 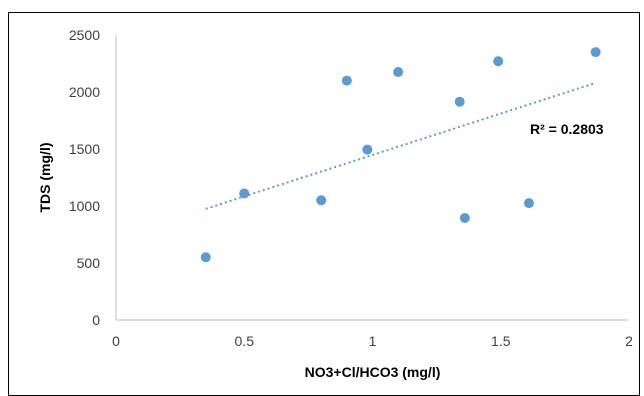 I want to click on x-tick-labels: 0 0.5 1 1.5 2, so click(x=372, y=341).